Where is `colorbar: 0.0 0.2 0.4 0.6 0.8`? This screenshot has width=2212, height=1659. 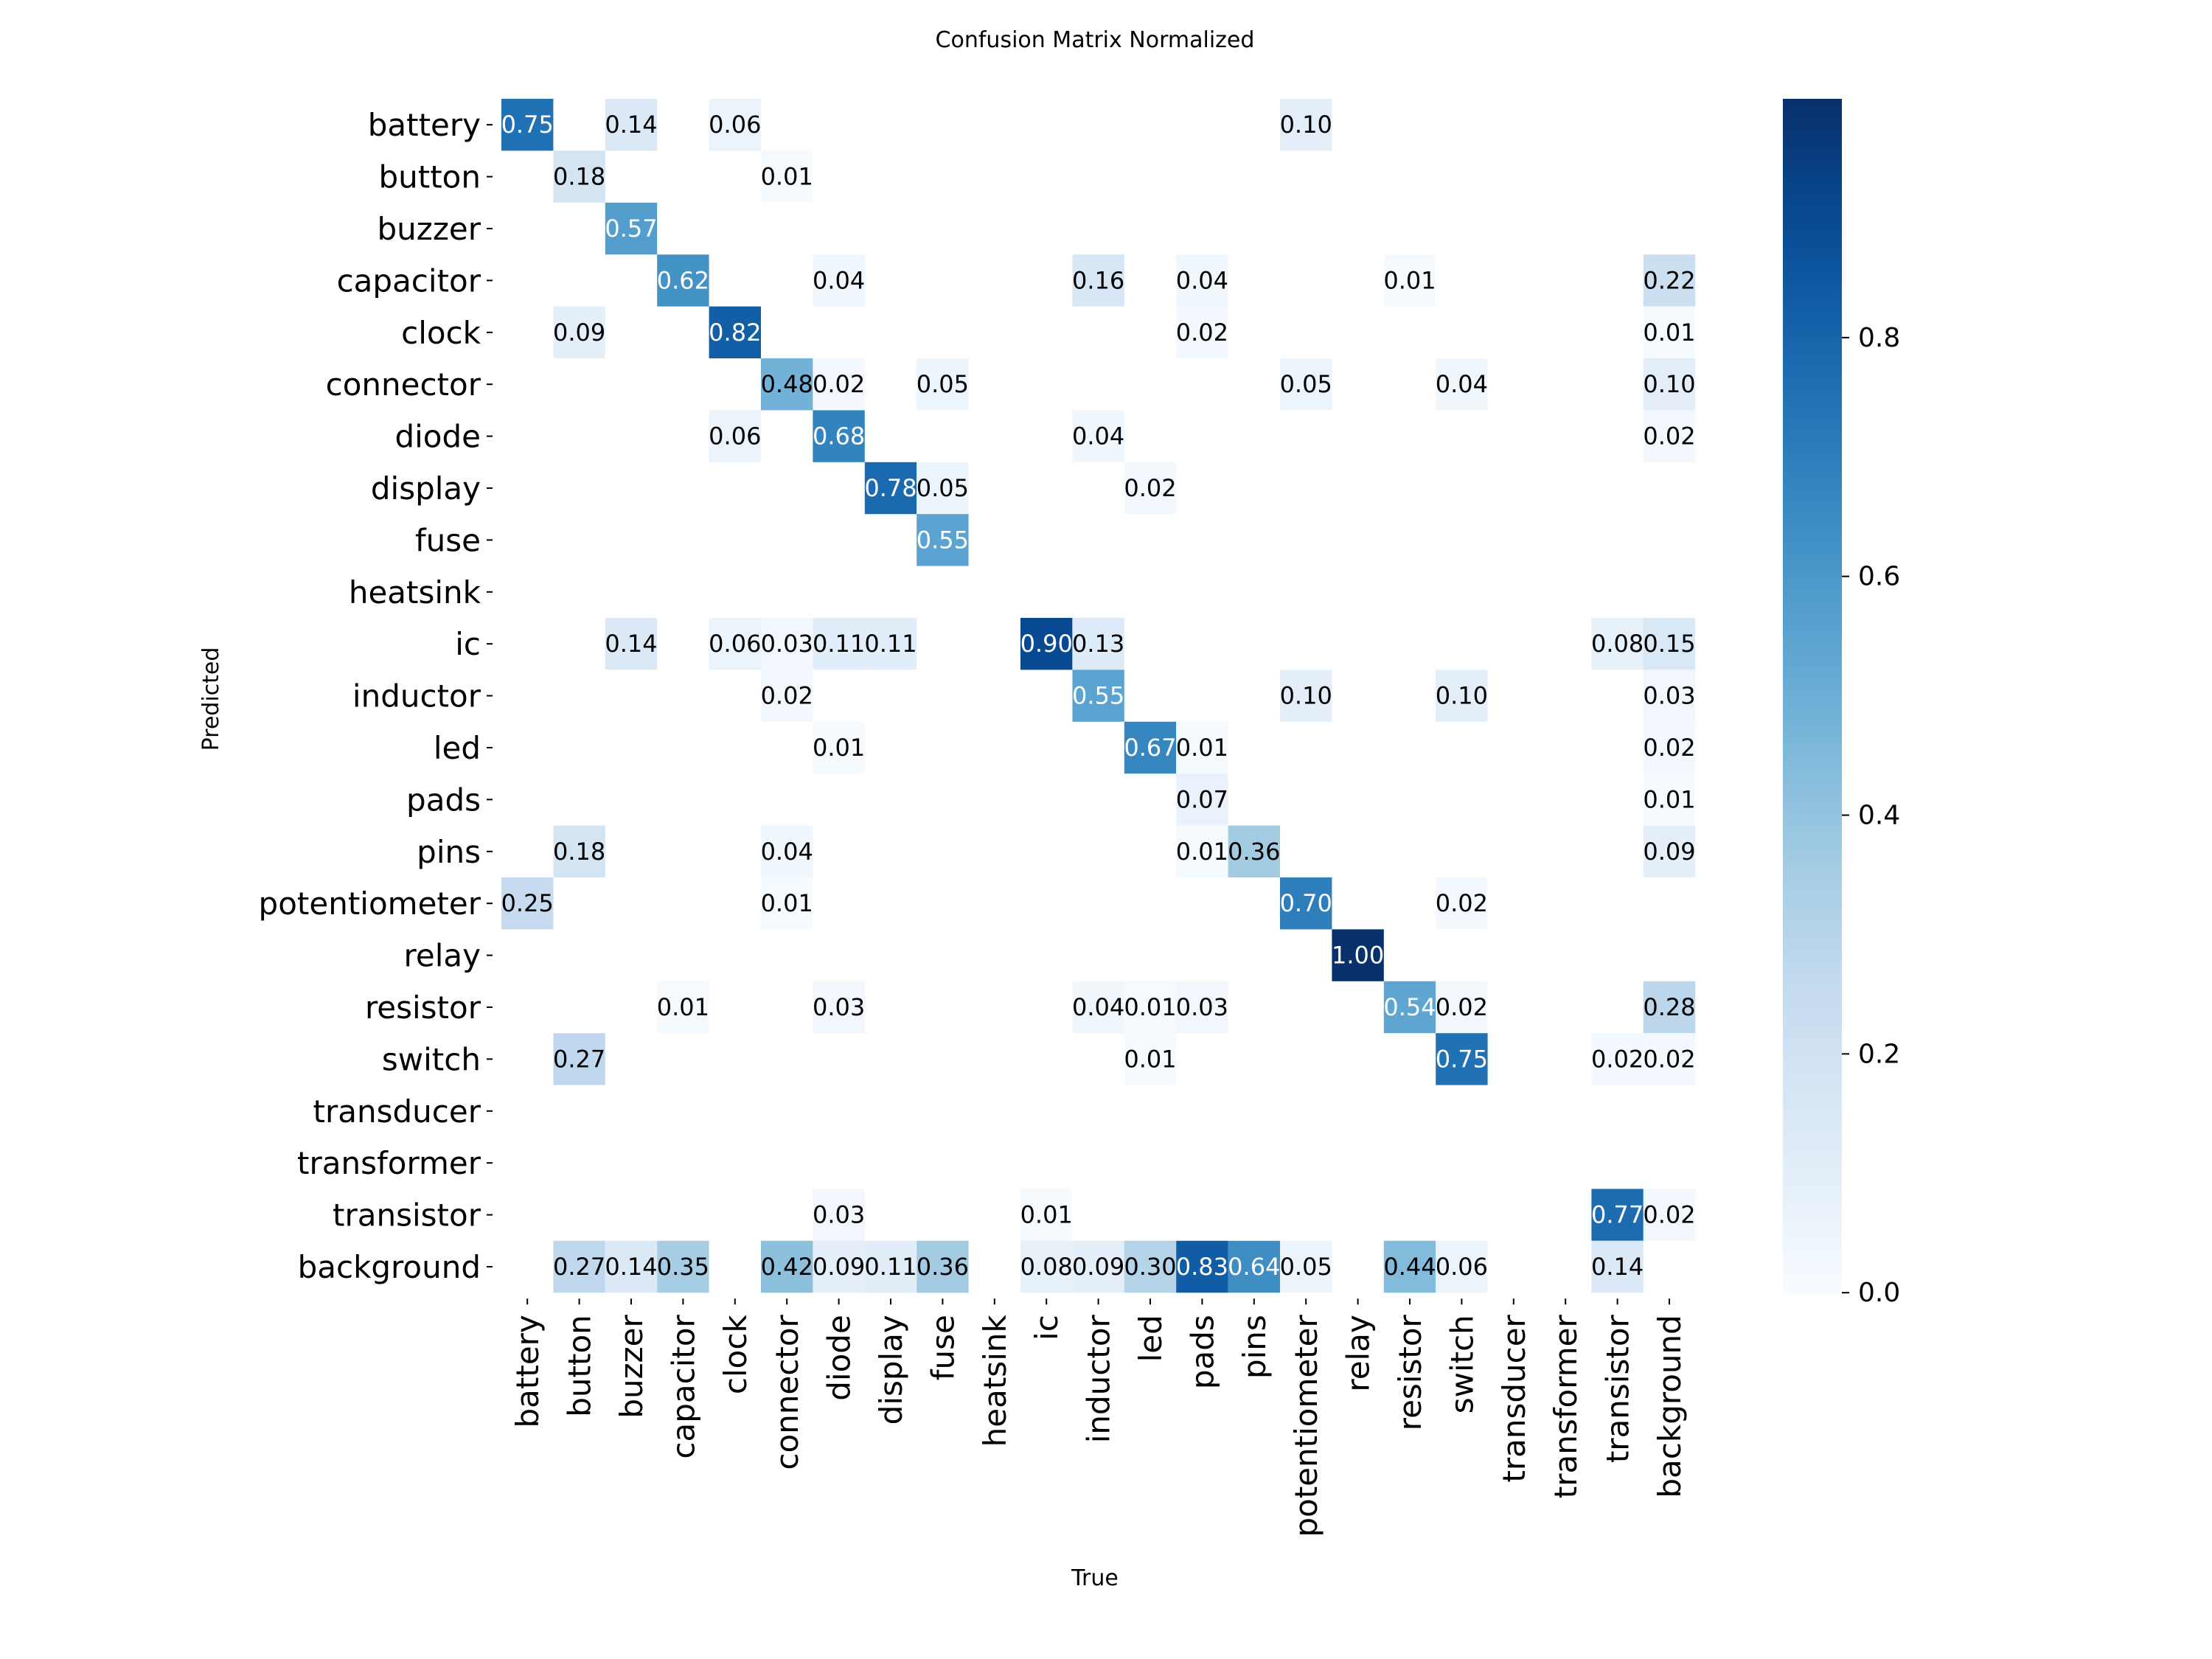 colorbar: 0.0 0.2 0.4 0.6 0.8 is located at coordinates (1841, 703).